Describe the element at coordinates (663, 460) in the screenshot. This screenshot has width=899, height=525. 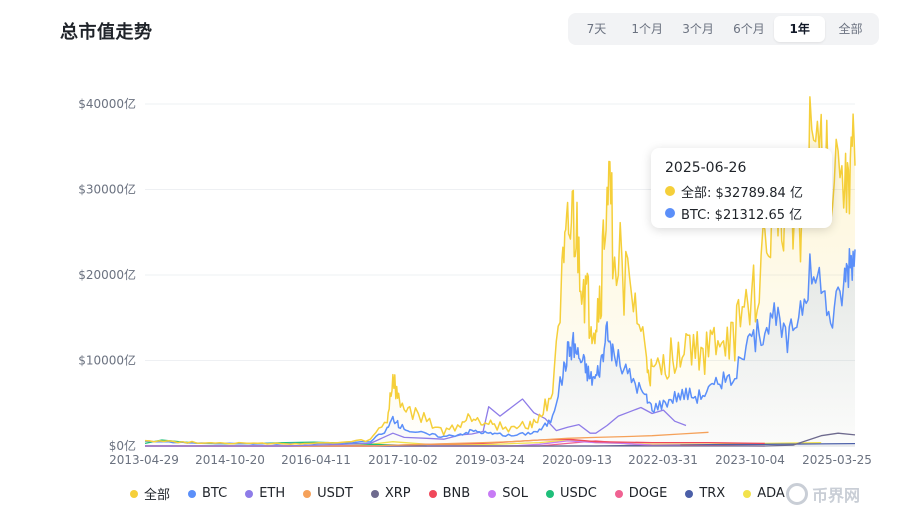
I see `x-tick-label: 2022-03-31` at that location.